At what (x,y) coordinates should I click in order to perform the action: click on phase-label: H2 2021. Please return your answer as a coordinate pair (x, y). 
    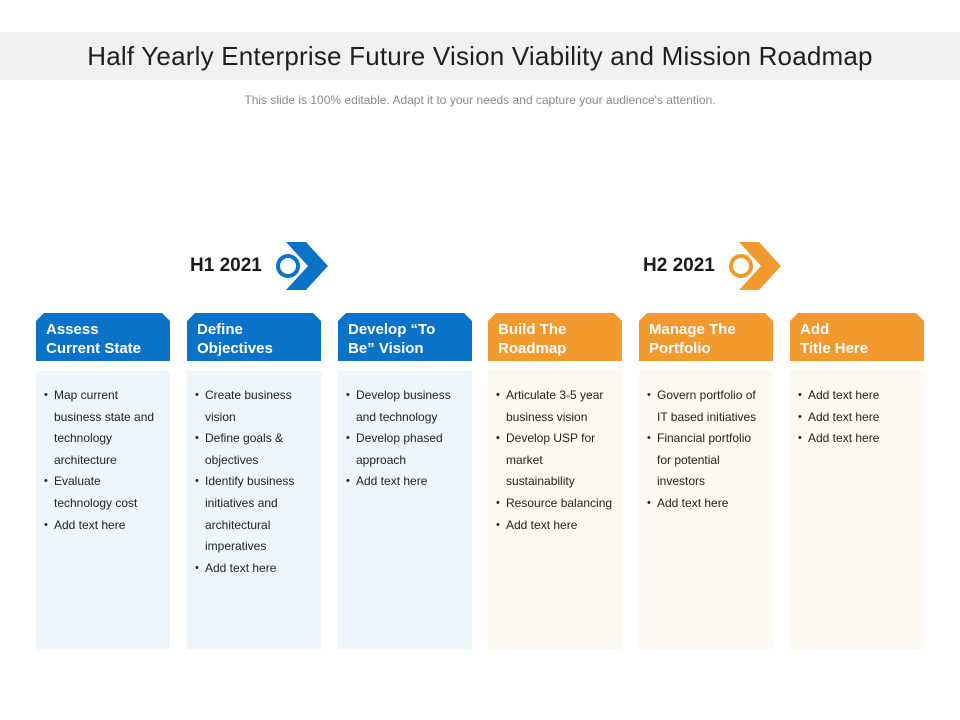
    Looking at the image, I should click on (679, 265).